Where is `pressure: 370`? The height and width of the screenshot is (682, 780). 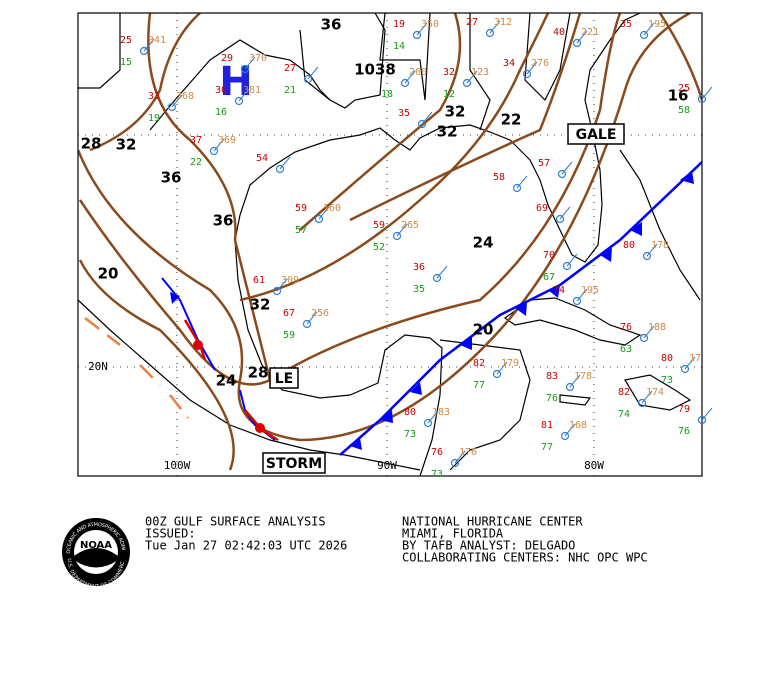
pressure: 370 is located at coordinates (258, 58).